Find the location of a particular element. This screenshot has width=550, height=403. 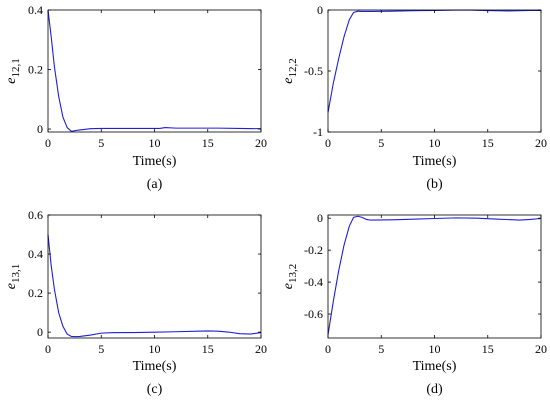

y-axis-label-a: e12,1 is located at coordinates (13, 70).